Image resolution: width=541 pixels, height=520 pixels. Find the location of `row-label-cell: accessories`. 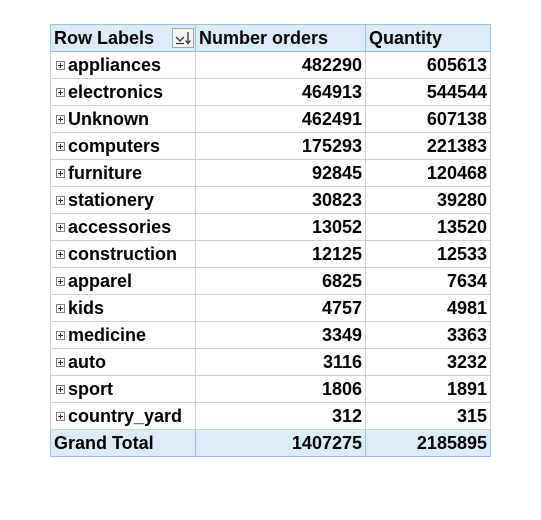

row-label-cell: accessories is located at coordinates (123, 227).